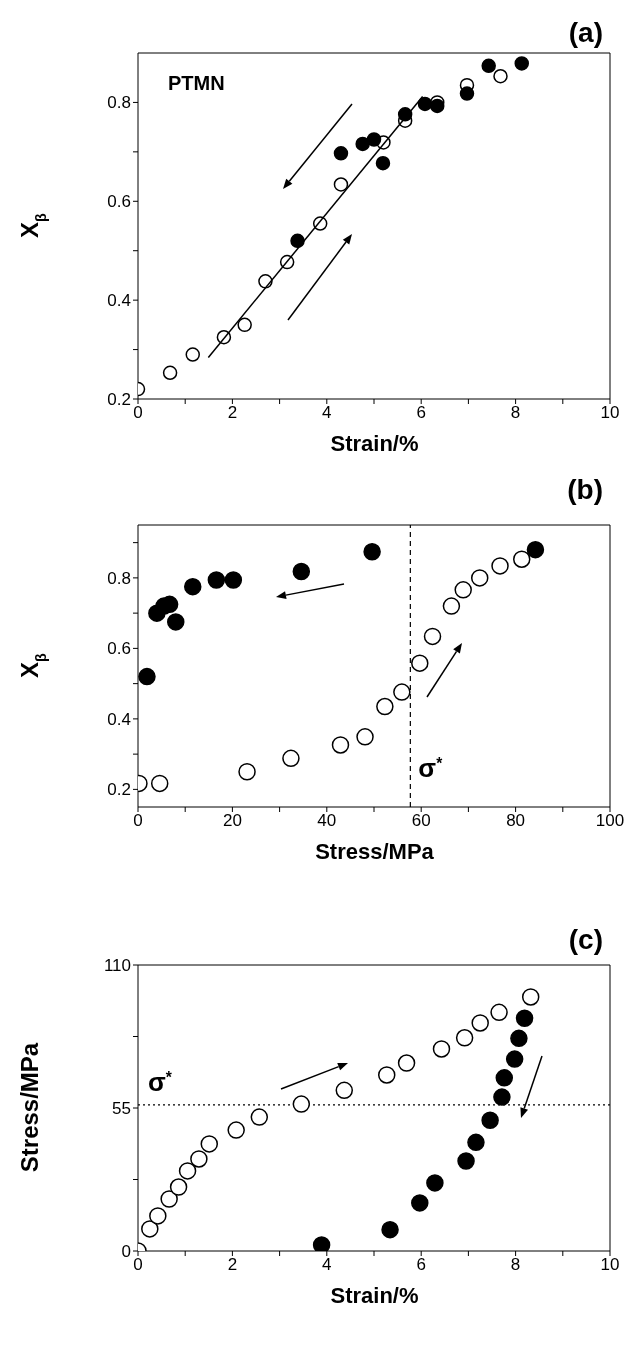  What do you see at coordinates (585, 489) in the screenshot?
I see `chart-title: (b)` at bounding box center [585, 489].